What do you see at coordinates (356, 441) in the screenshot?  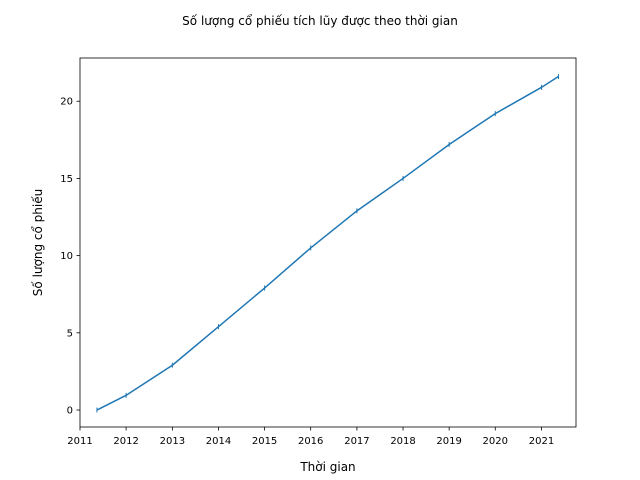 I see `x-tick-label: 2017` at bounding box center [356, 441].